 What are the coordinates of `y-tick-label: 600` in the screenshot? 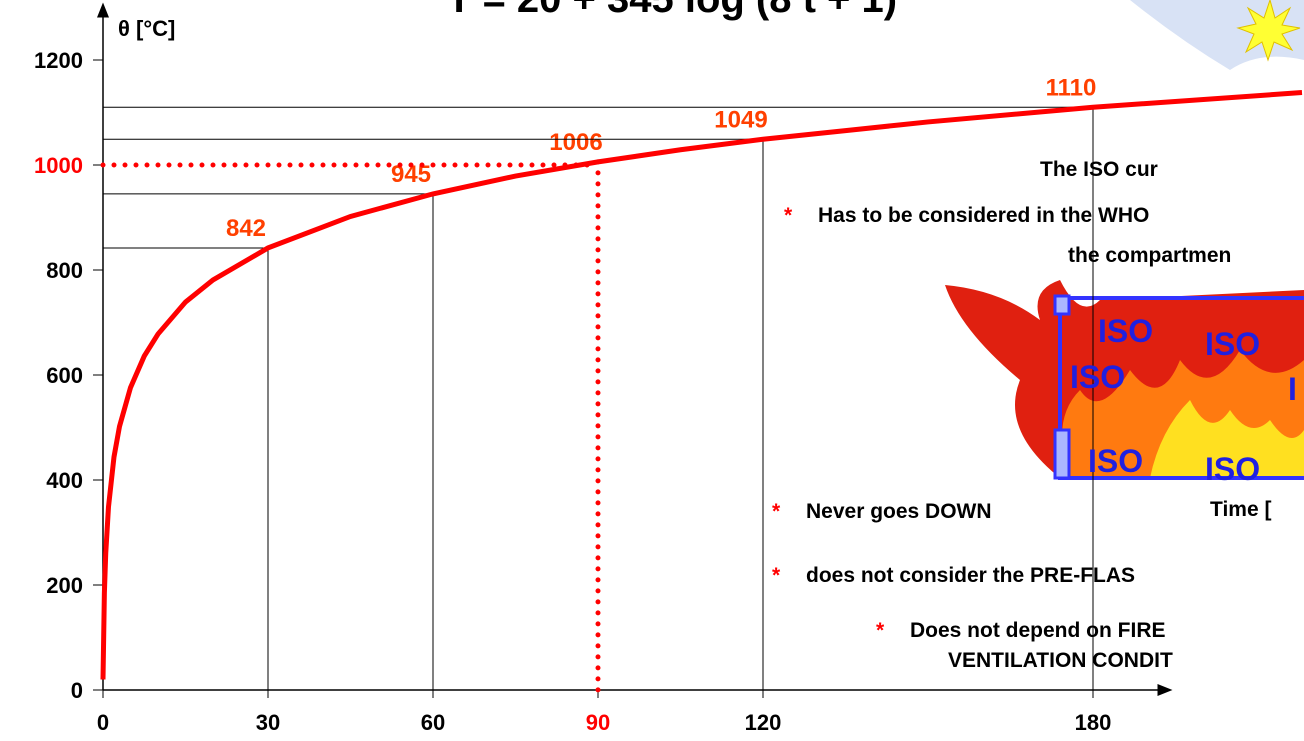 It's located at (64, 375).